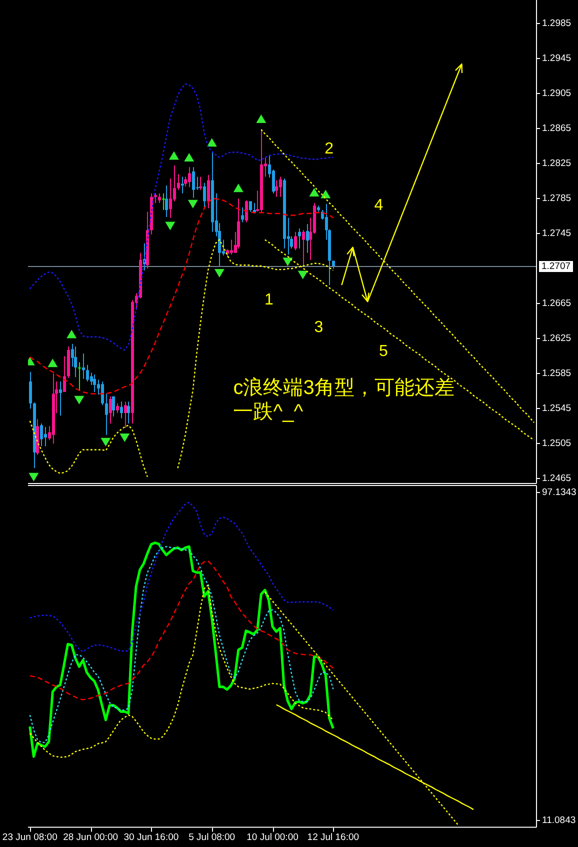 The height and width of the screenshot is (847, 578). What do you see at coordinates (30, 838) in the screenshot?
I see `x-tick-label: 23 Jun 08:00` at bounding box center [30, 838].